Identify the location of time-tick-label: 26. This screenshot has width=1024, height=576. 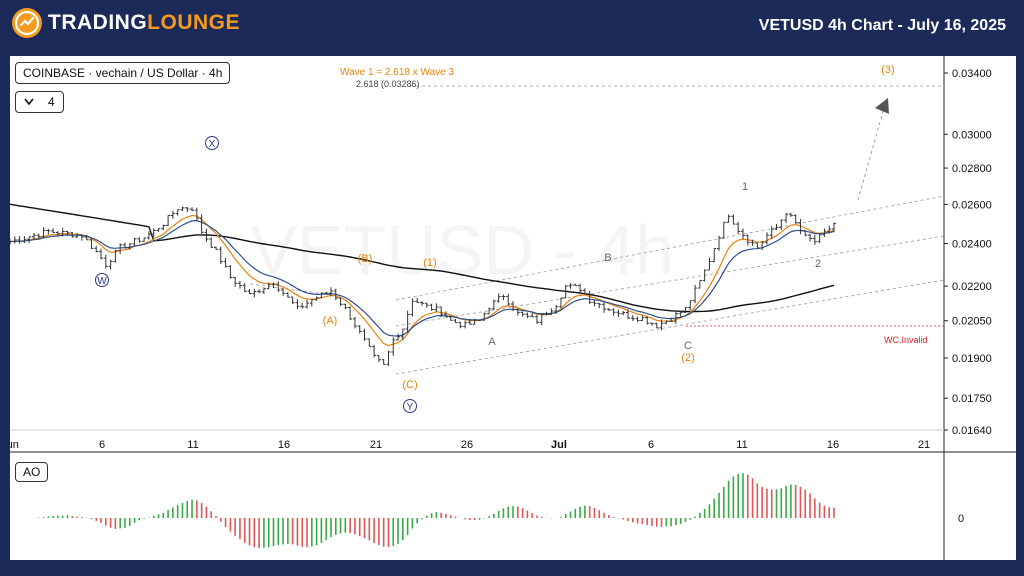
(467, 445).